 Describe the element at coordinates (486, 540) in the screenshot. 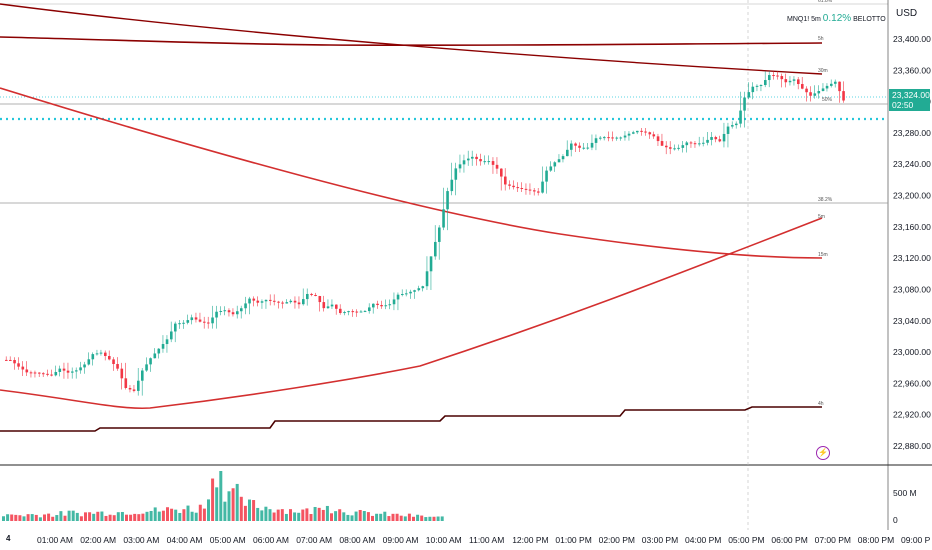

I see `x-tick-label: 11:00 AM` at that location.